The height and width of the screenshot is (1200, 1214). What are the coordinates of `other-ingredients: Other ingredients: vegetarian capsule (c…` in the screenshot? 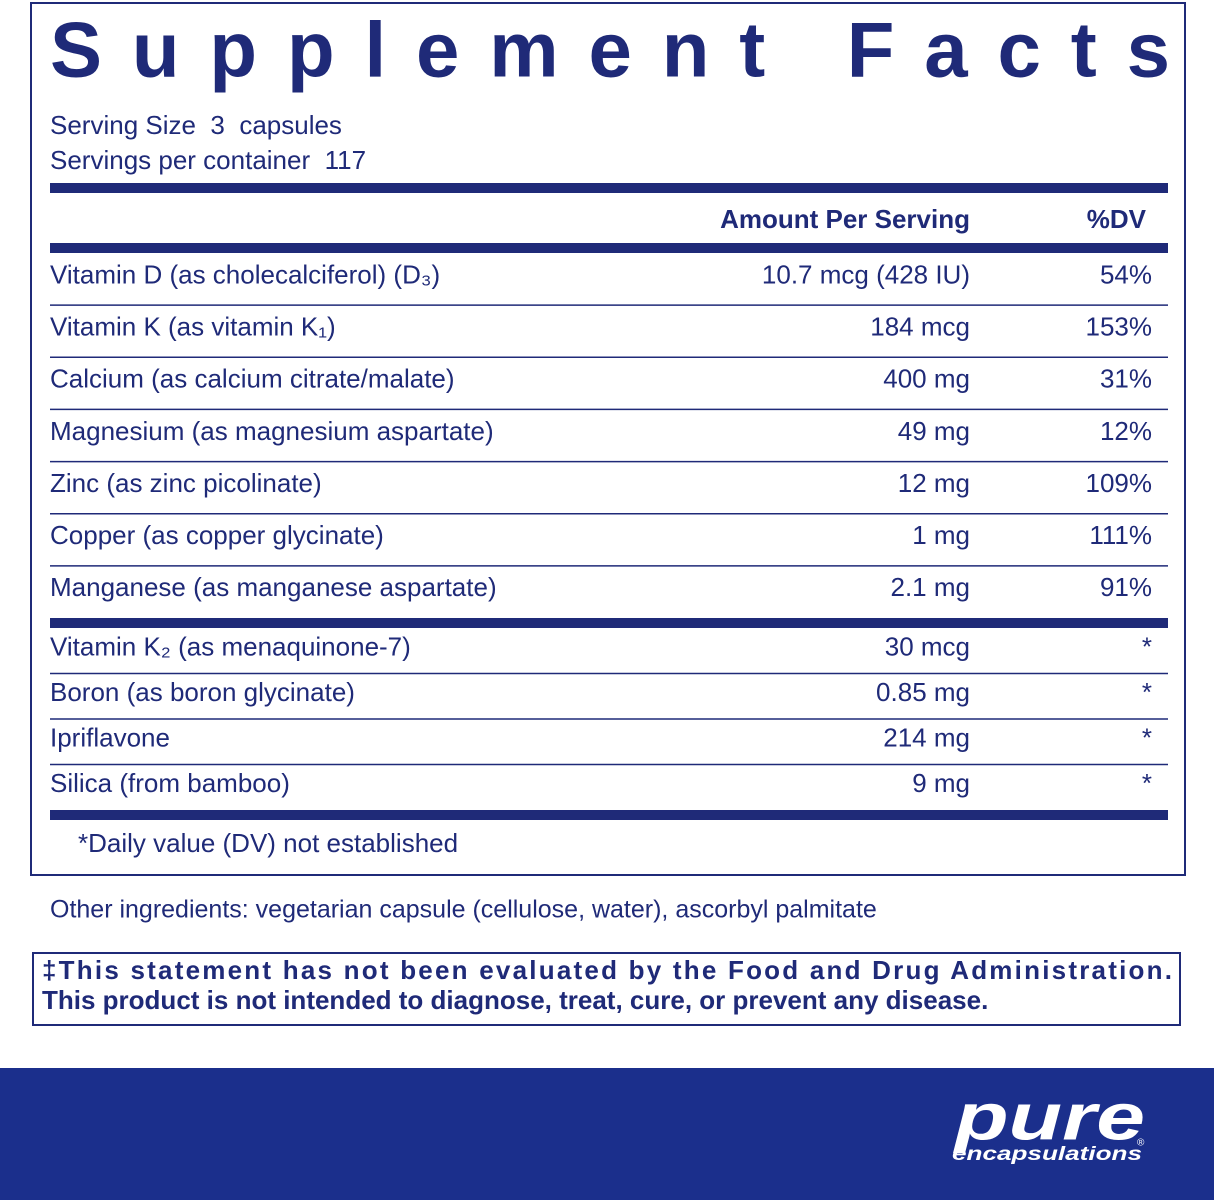 It's located at (463, 910).